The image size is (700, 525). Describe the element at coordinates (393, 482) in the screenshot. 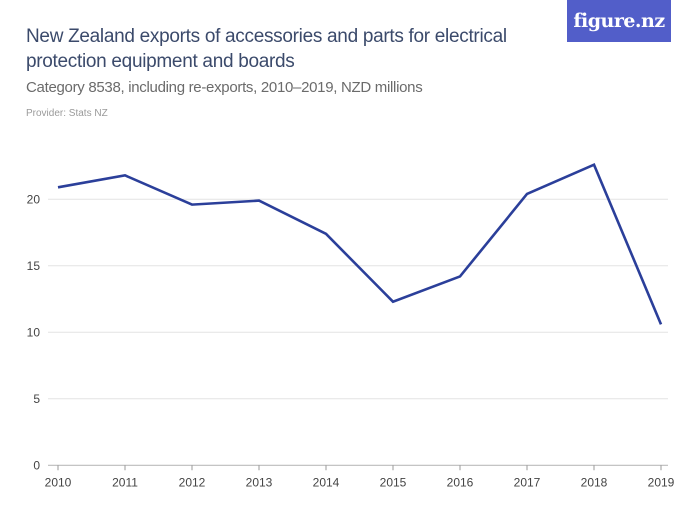

I see `x-tick-label: 2015` at that location.